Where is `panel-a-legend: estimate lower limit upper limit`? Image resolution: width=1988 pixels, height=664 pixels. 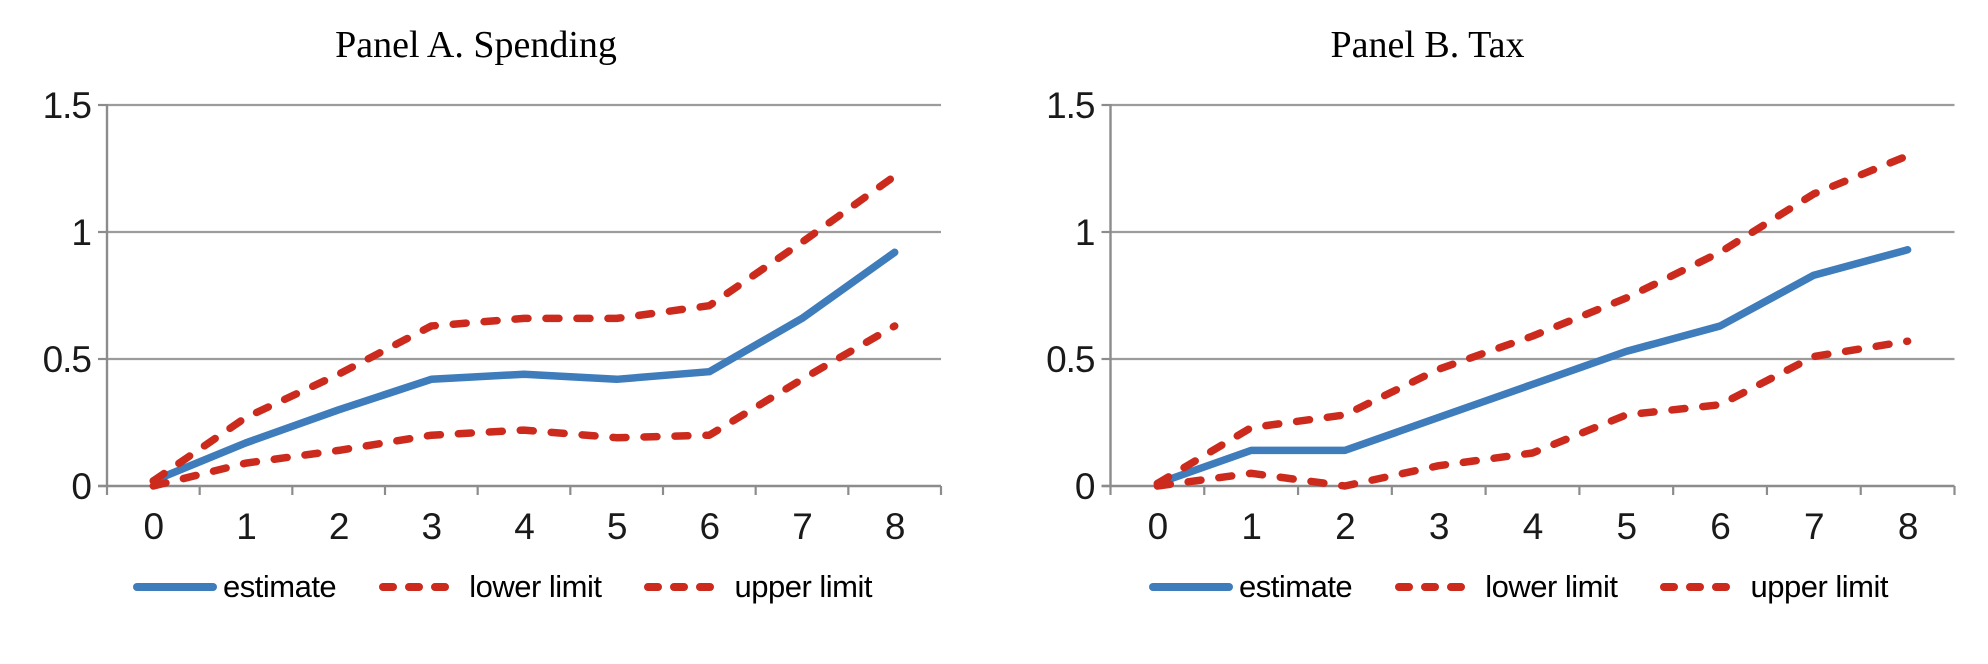 panel-a-legend: estimate lower limit upper limit is located at coordinates (502, 587).